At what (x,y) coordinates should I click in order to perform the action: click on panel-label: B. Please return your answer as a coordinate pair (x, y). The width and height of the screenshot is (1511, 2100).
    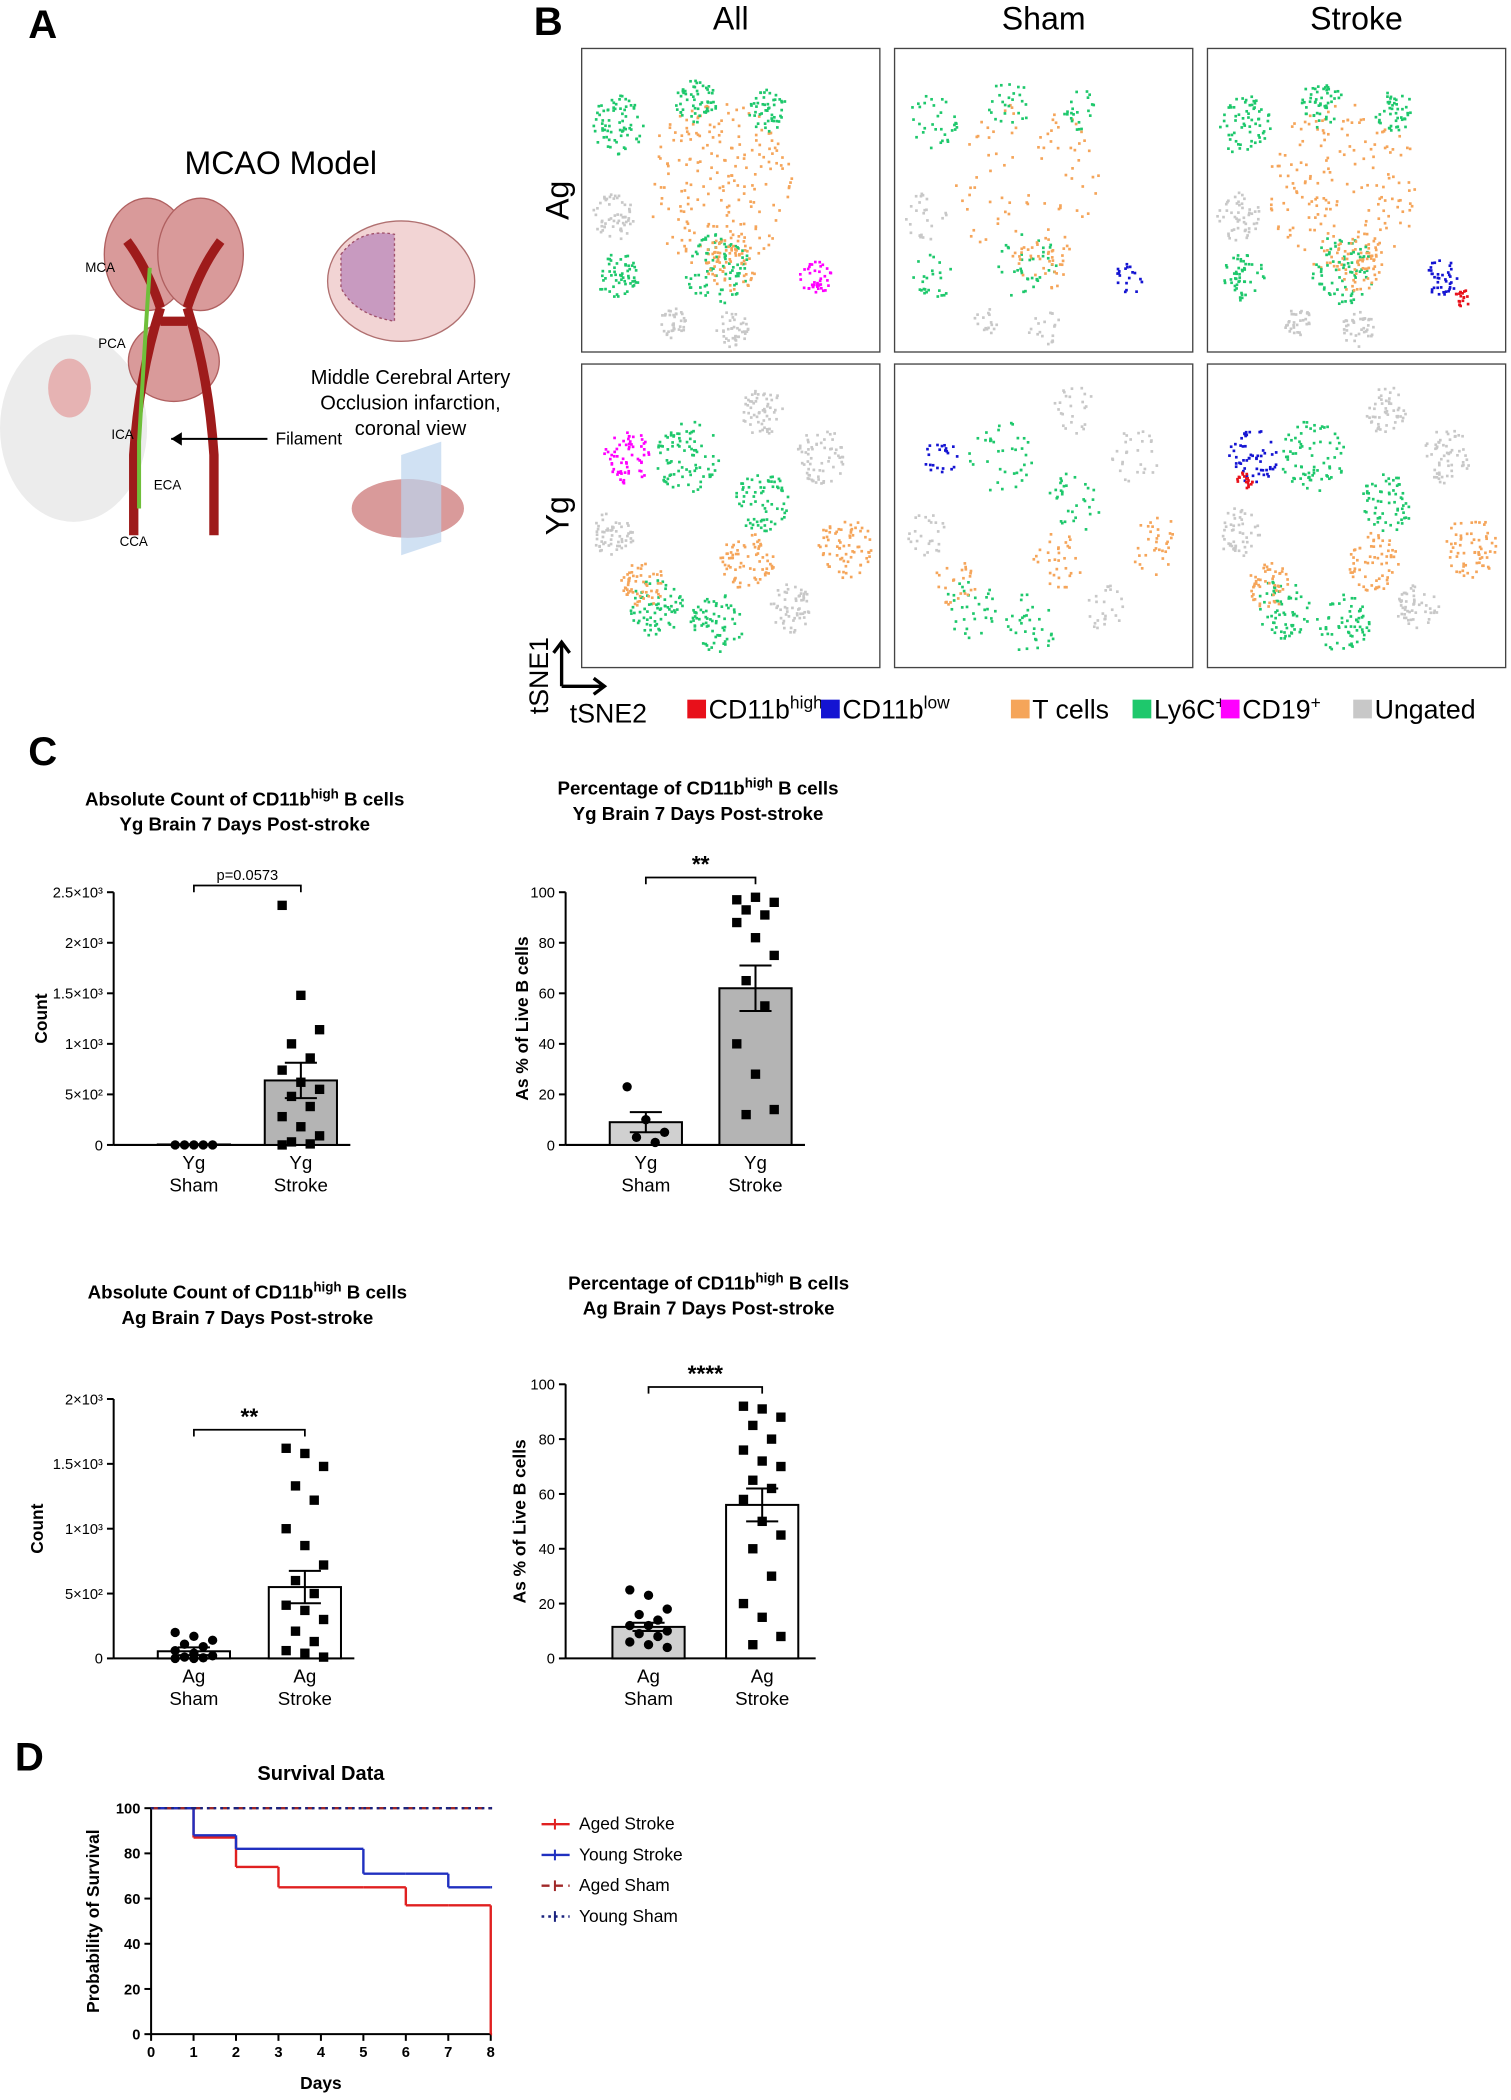
    Looking at the image, I should click on (548, 22).